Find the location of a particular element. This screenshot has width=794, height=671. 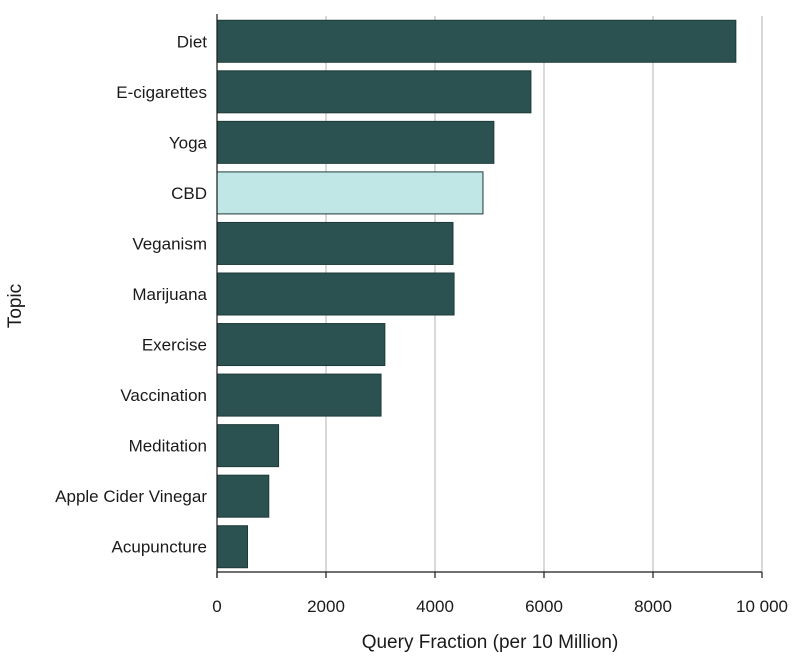

y-axis-title: Topic is located at coordinates (15, 306).